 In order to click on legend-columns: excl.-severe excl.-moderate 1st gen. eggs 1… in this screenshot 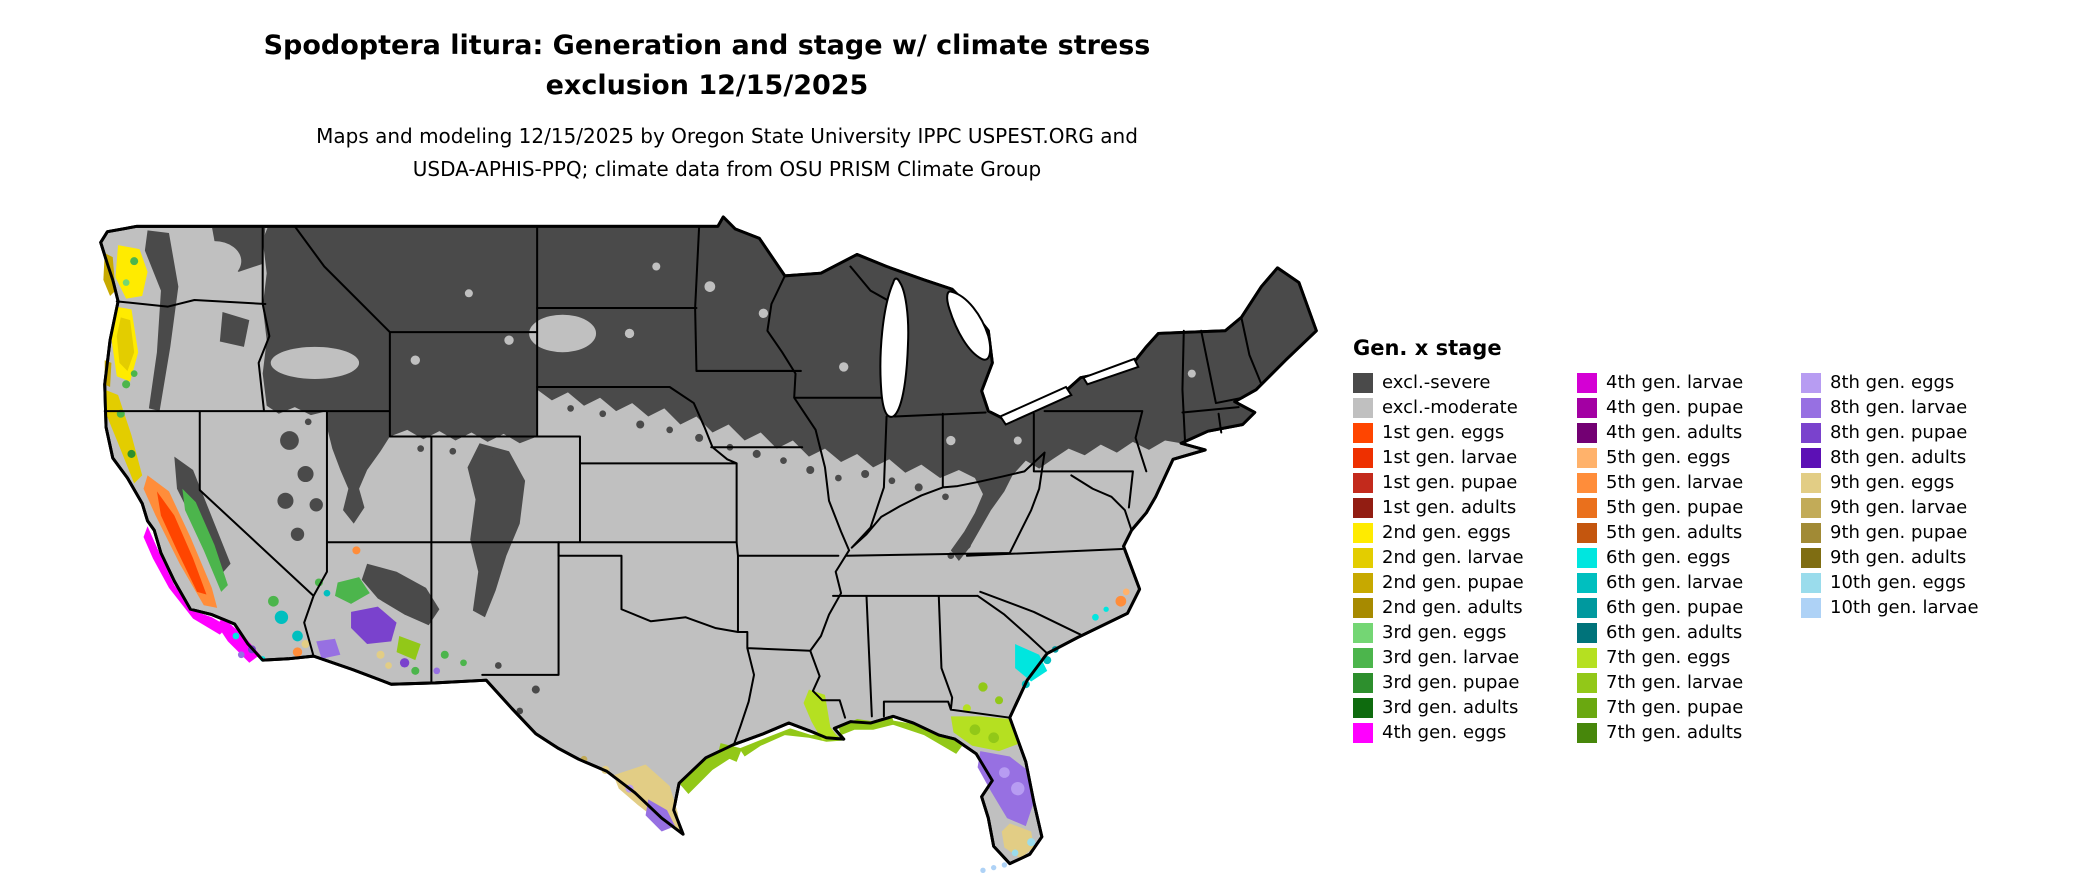, I will do `click(1679, 557)`.